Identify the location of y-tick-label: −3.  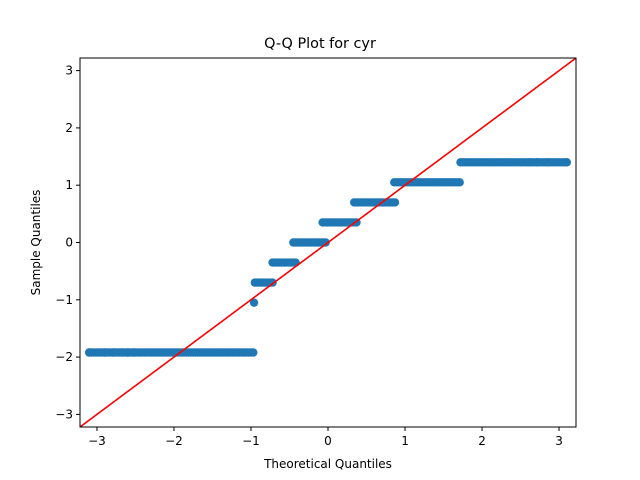
(64, 414).